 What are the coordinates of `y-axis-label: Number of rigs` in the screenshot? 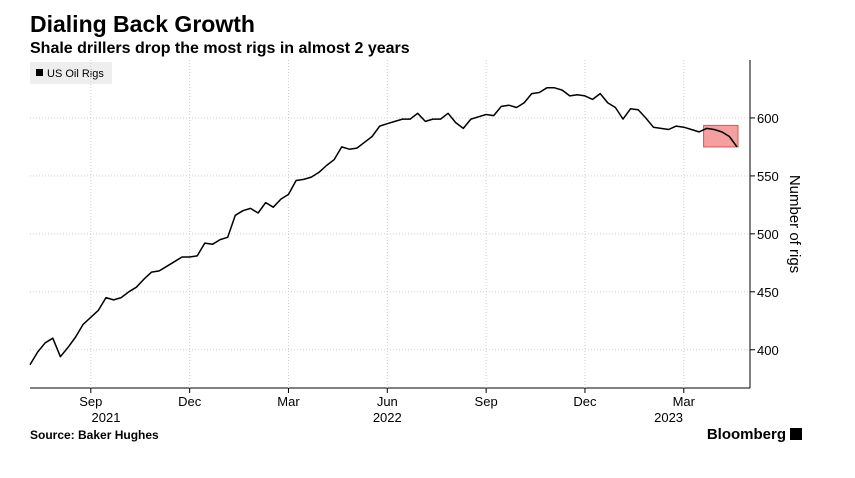 It's located at (794, 224).